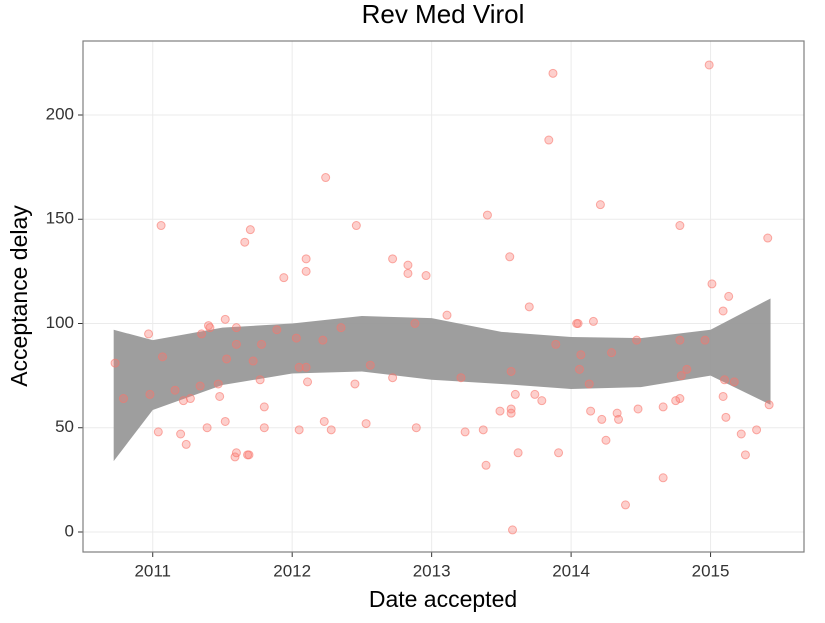 The image size is (825, 623). Describe the element at coordinates (432, 570) in the screenshot. I see `x-tick-label: 2013` at that location.